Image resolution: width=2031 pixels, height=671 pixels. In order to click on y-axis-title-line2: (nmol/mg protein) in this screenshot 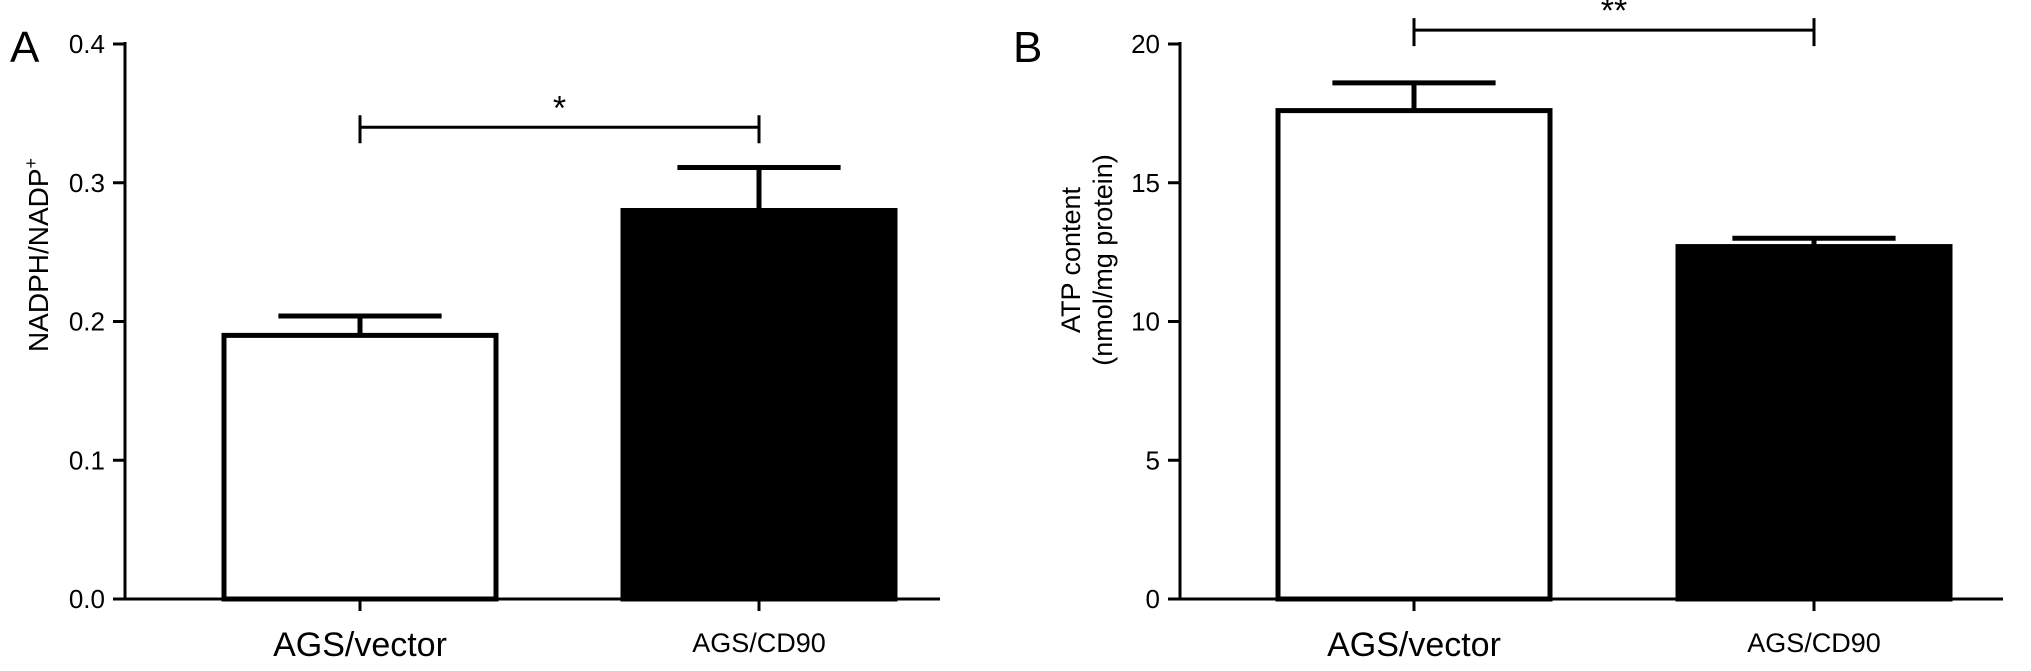, I will do `click(1103, 260)`.